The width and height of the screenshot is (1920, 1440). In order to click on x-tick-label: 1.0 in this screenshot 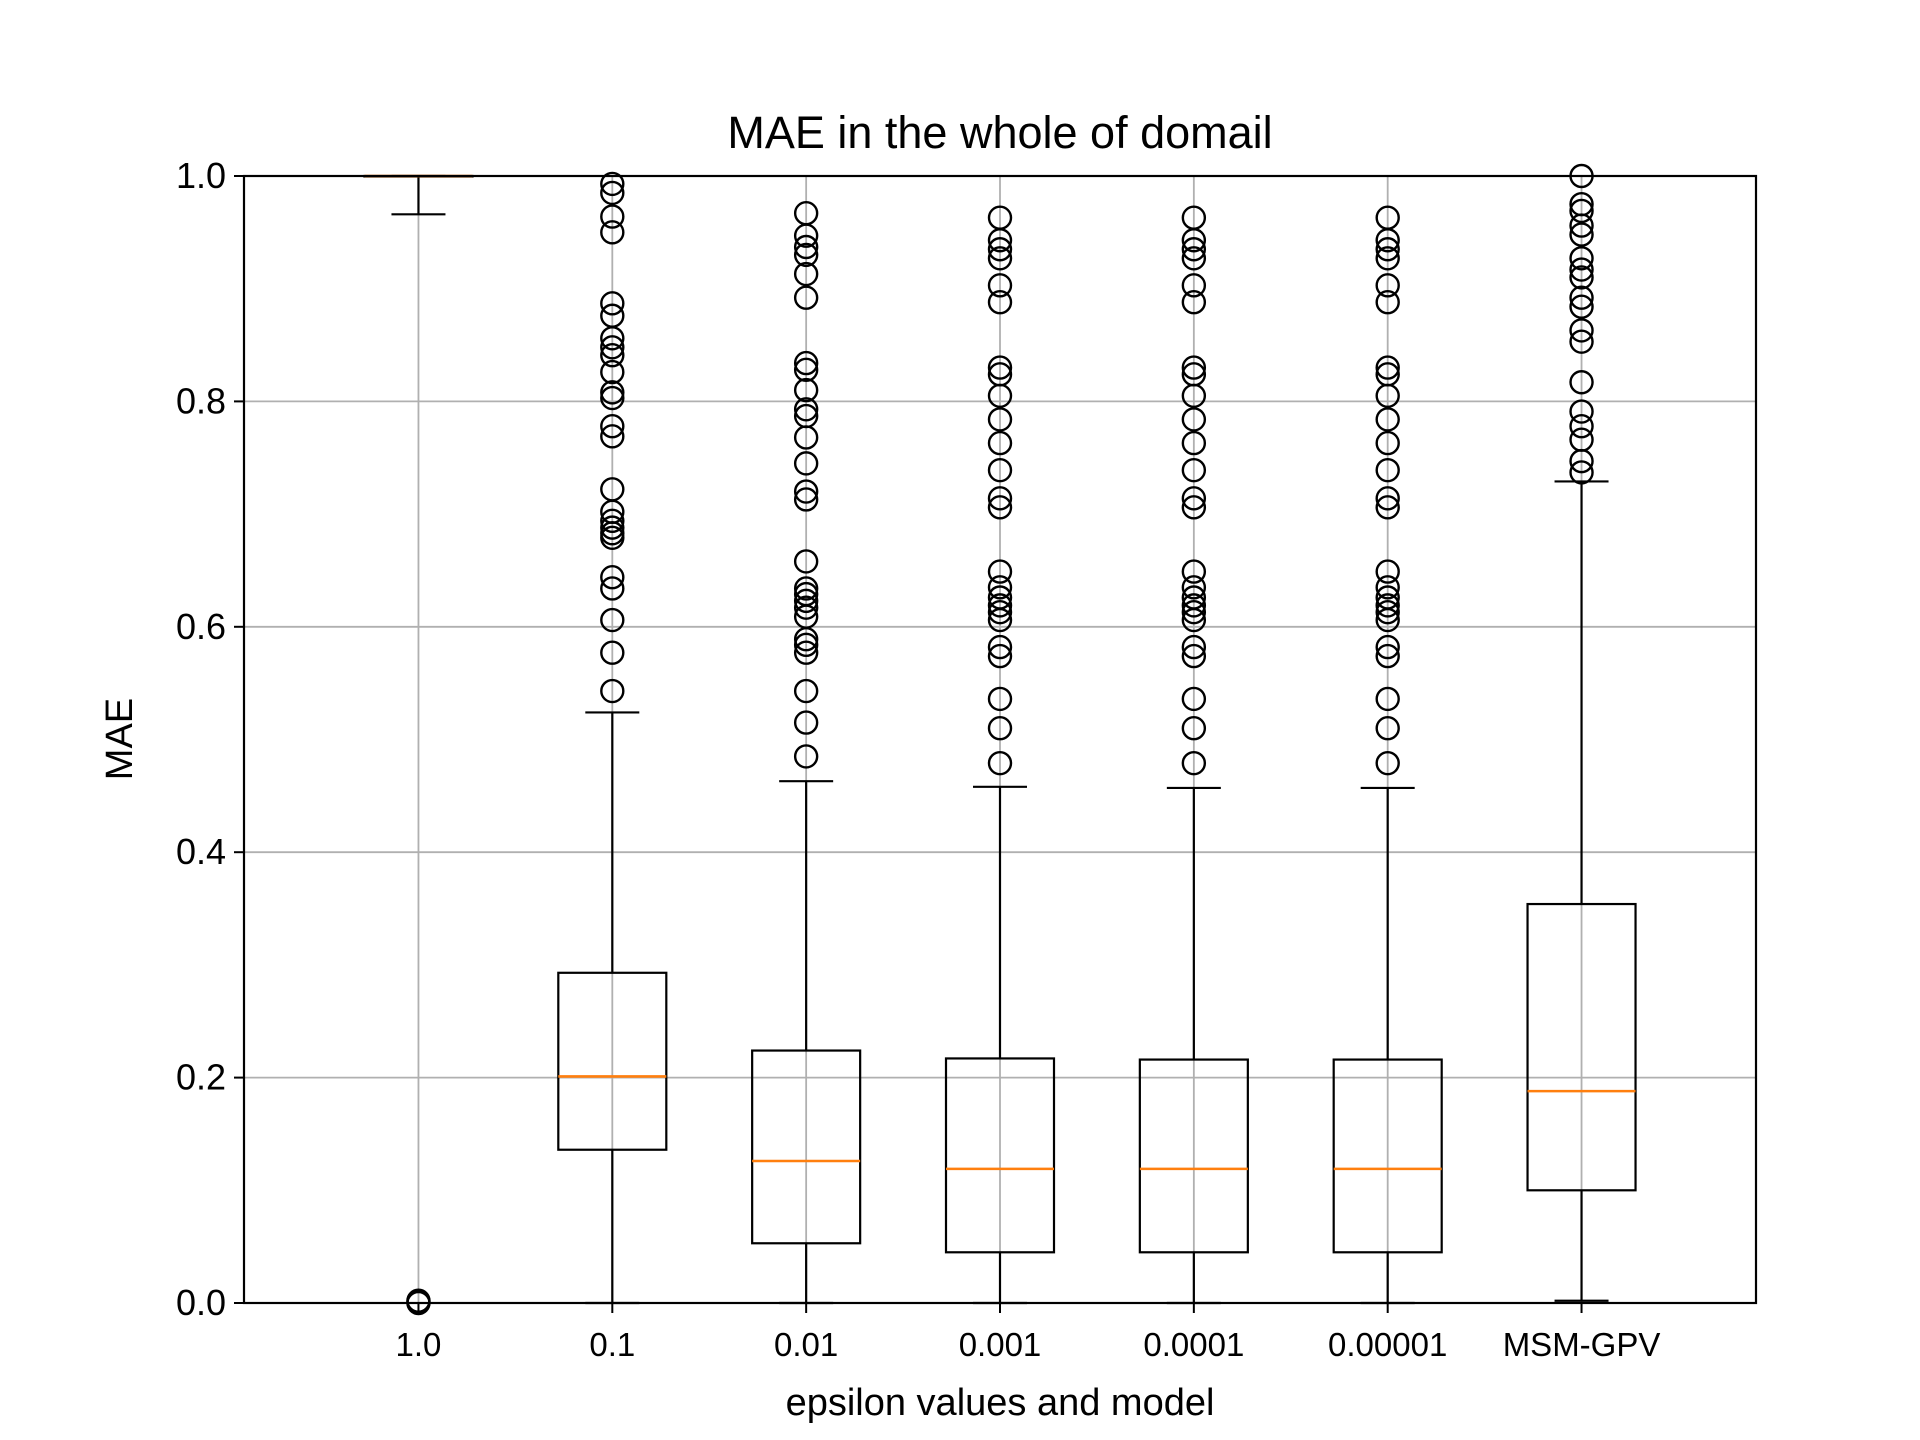, I will do `click(419, 1344)`.